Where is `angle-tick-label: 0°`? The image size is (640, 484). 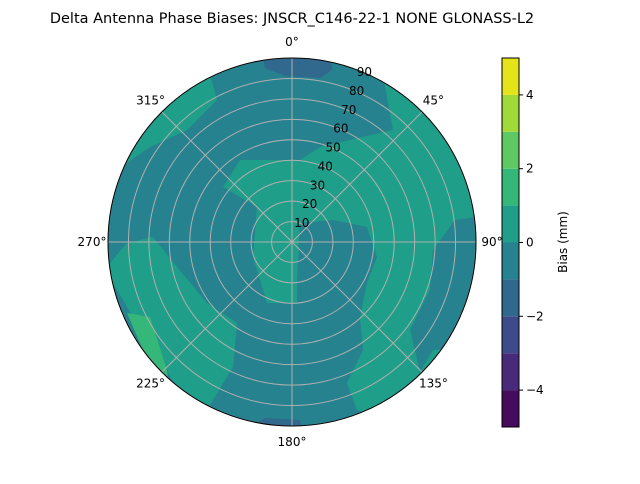
angle-tick-label: 0° is located at coordinates (292, 42).